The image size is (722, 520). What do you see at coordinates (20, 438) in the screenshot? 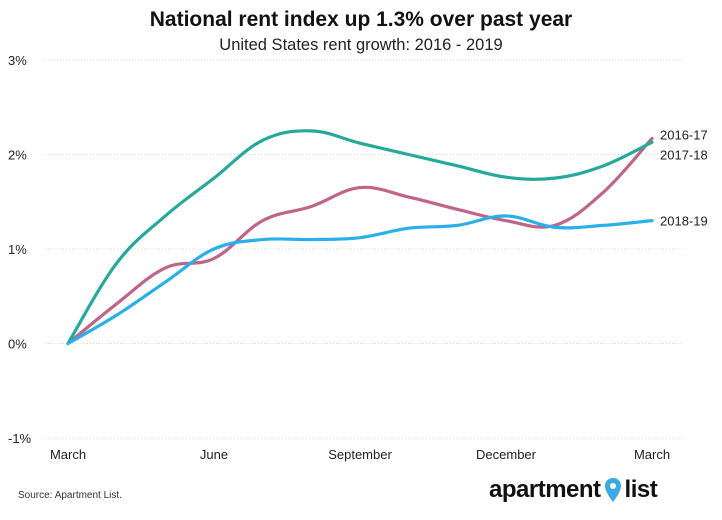
I see `y-tick-label: -1%` at bounding box center [20, 438].